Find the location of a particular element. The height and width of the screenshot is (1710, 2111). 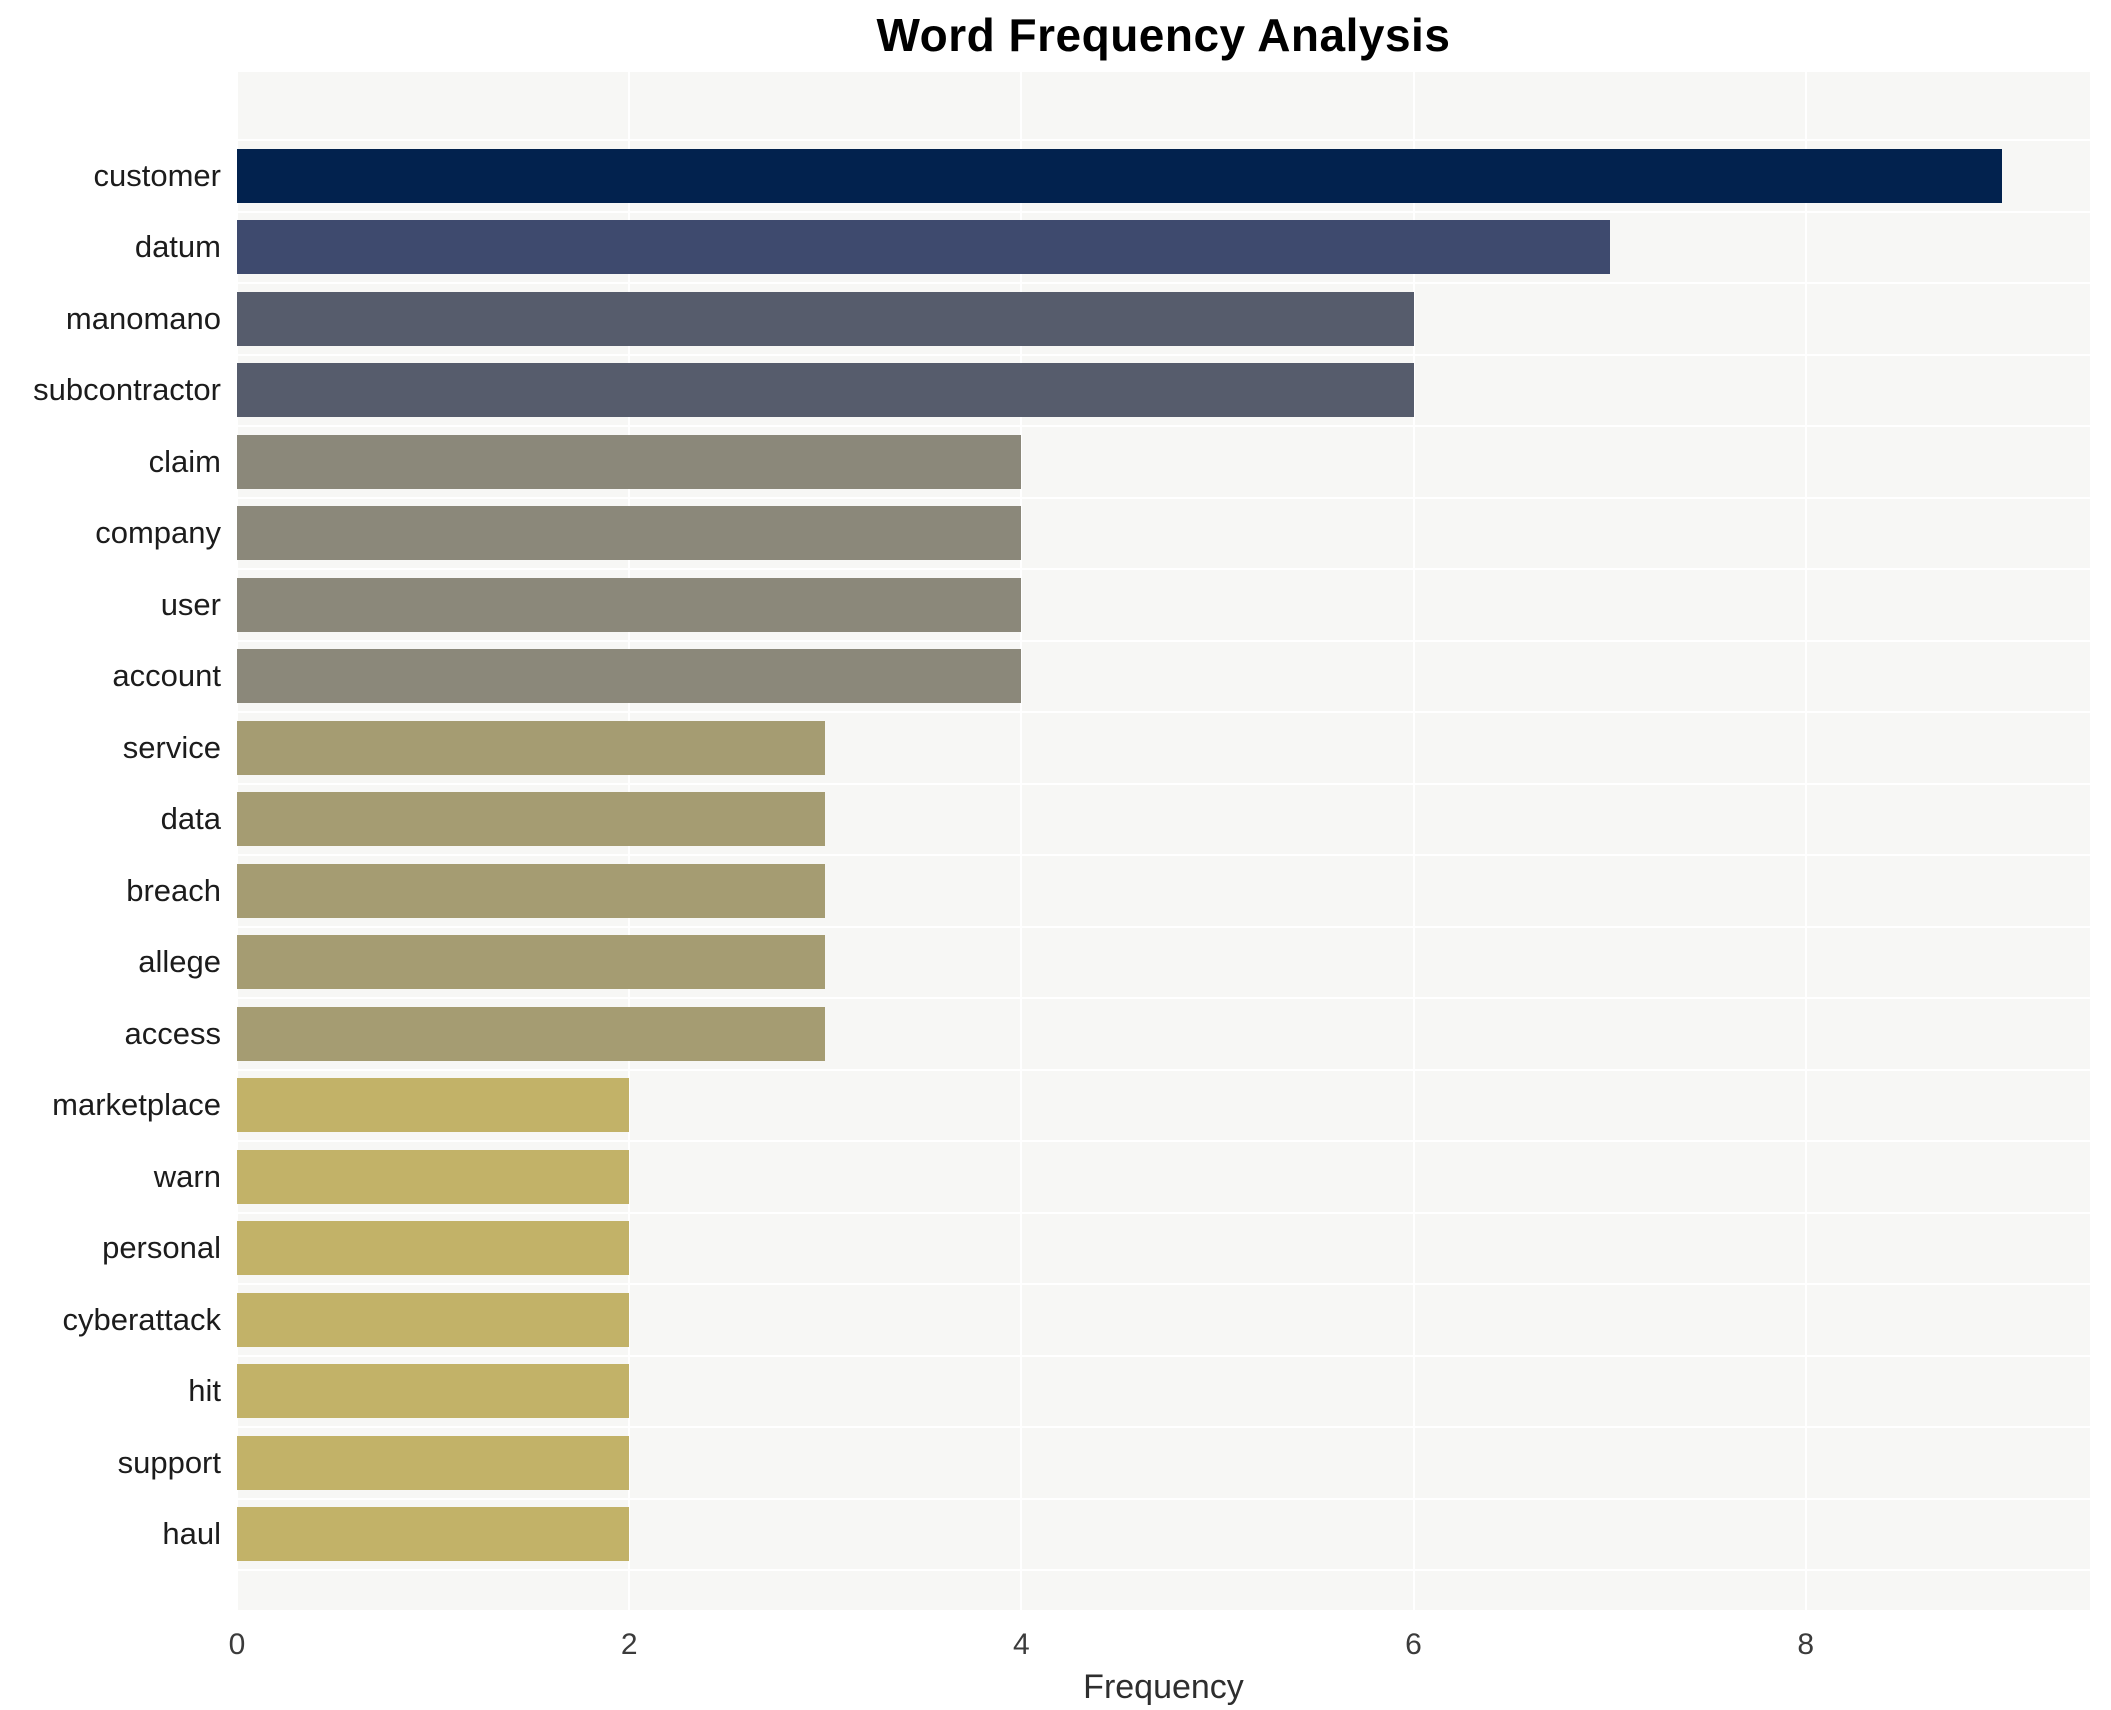

bar-allege is located at coordinates (531, 962).